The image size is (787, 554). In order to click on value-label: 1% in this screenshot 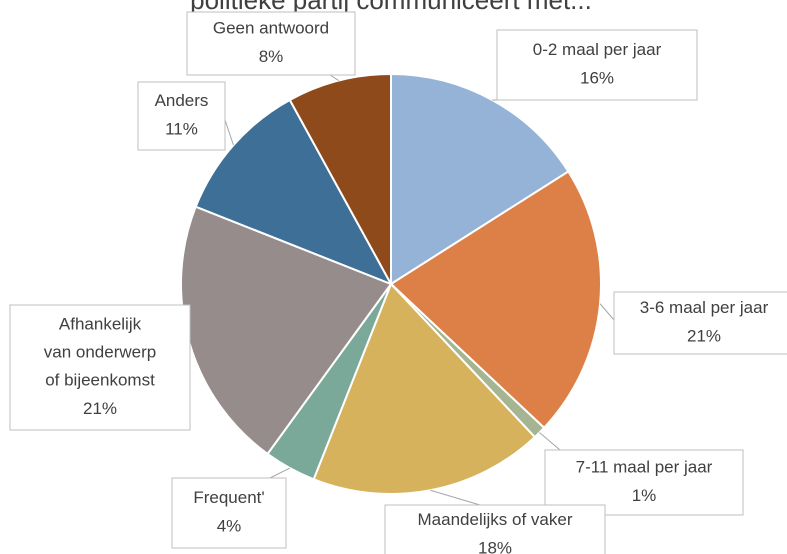, I will do `click(644, 495)`.